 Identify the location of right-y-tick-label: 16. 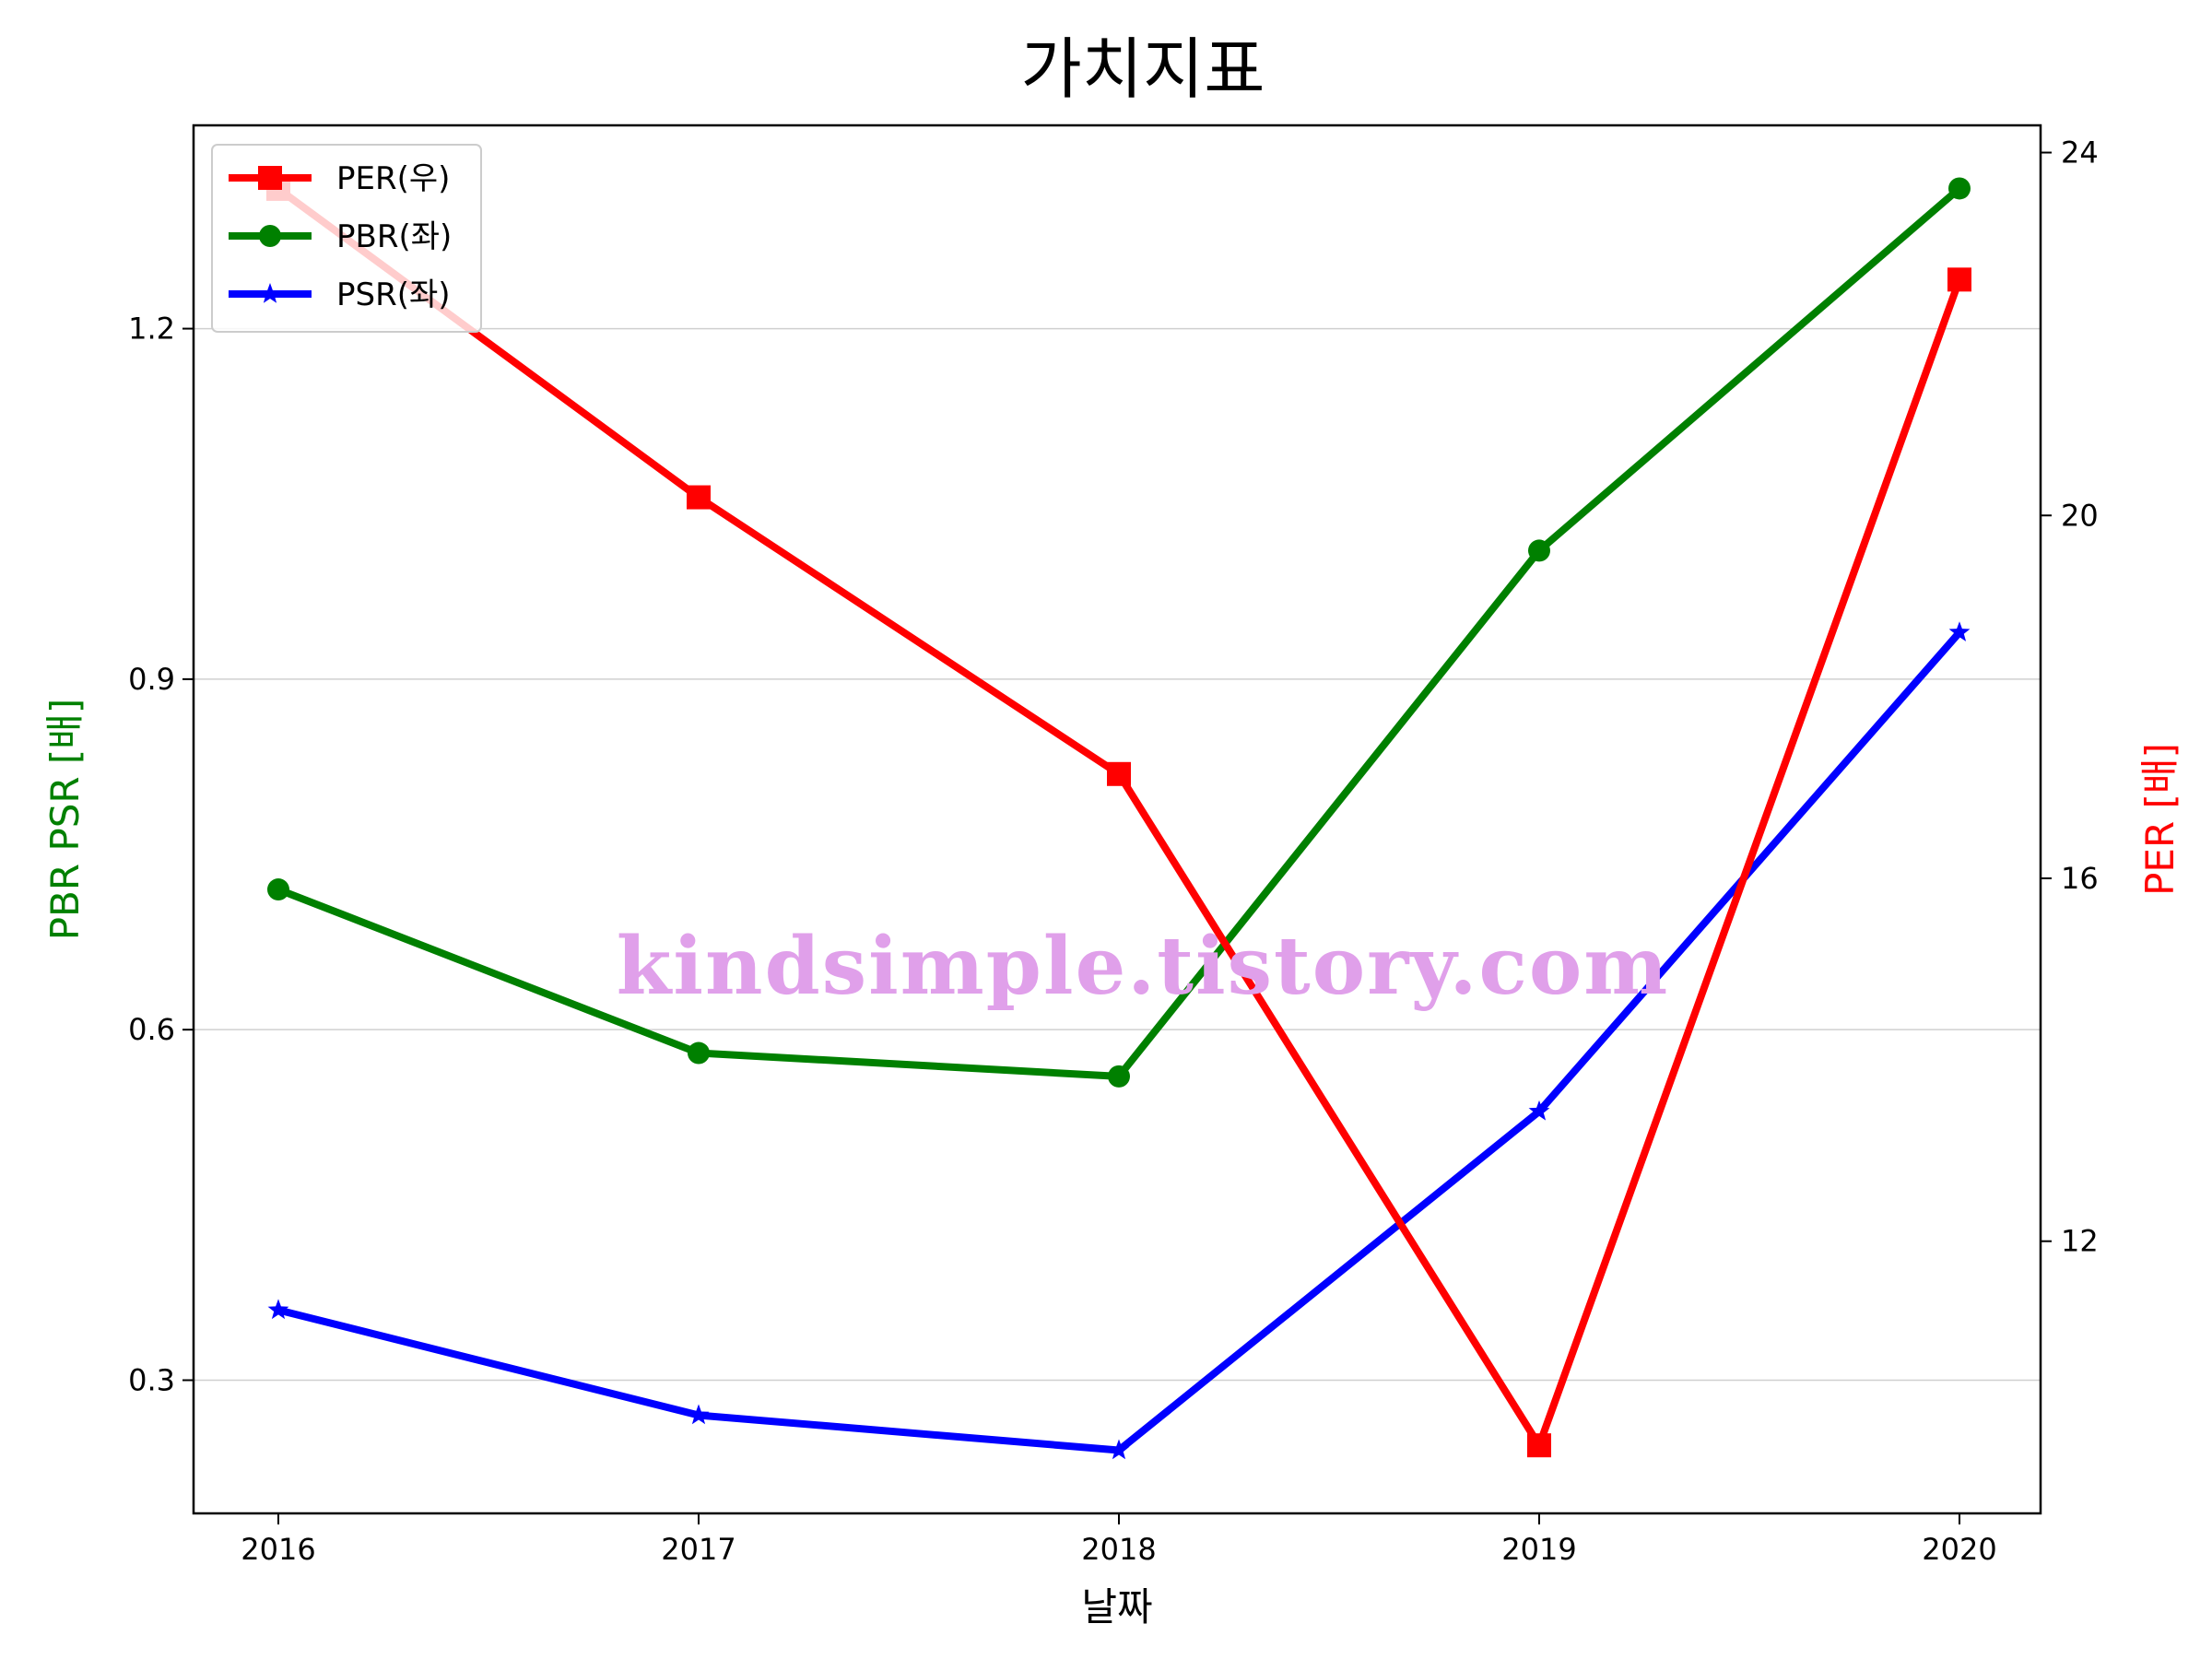
(2080, 878).